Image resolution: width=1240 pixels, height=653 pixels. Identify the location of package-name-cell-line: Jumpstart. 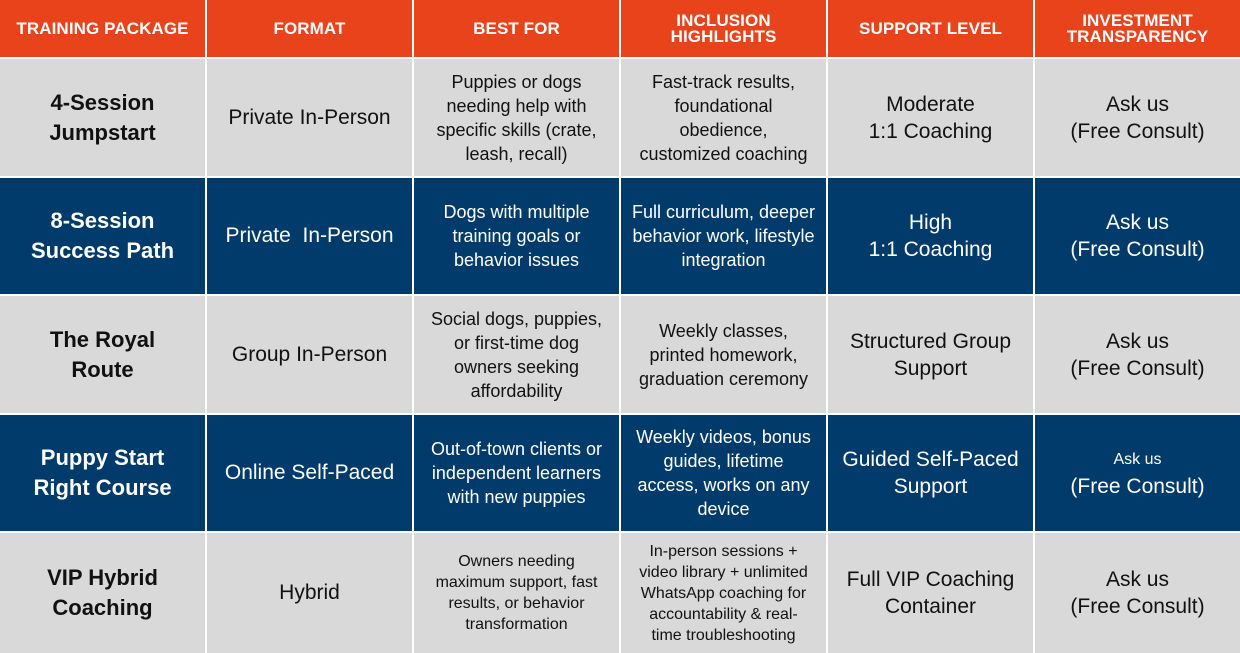
(102, 132).